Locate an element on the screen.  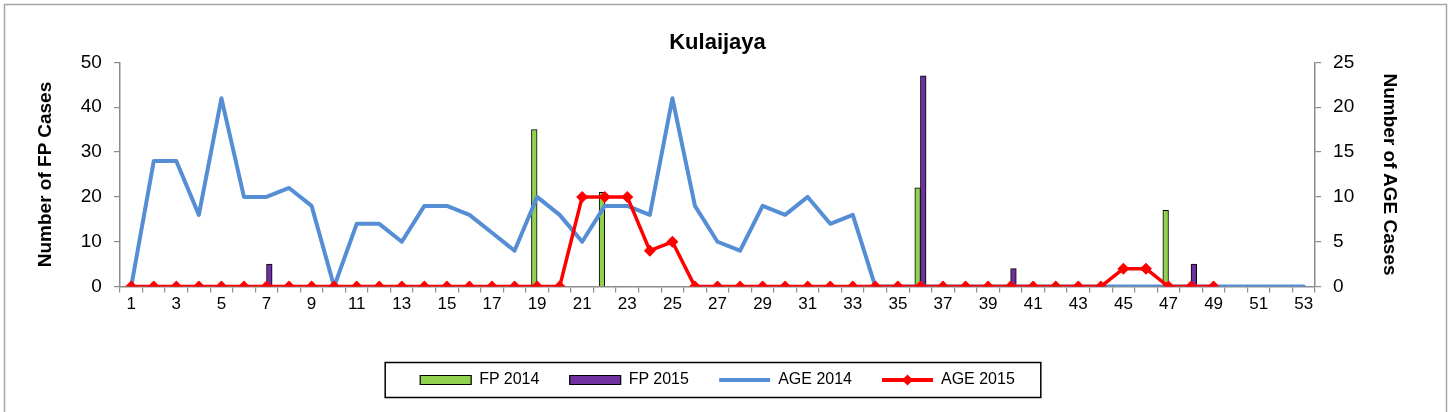
y-tick-label: 50 is located at coordinates (91, 61).